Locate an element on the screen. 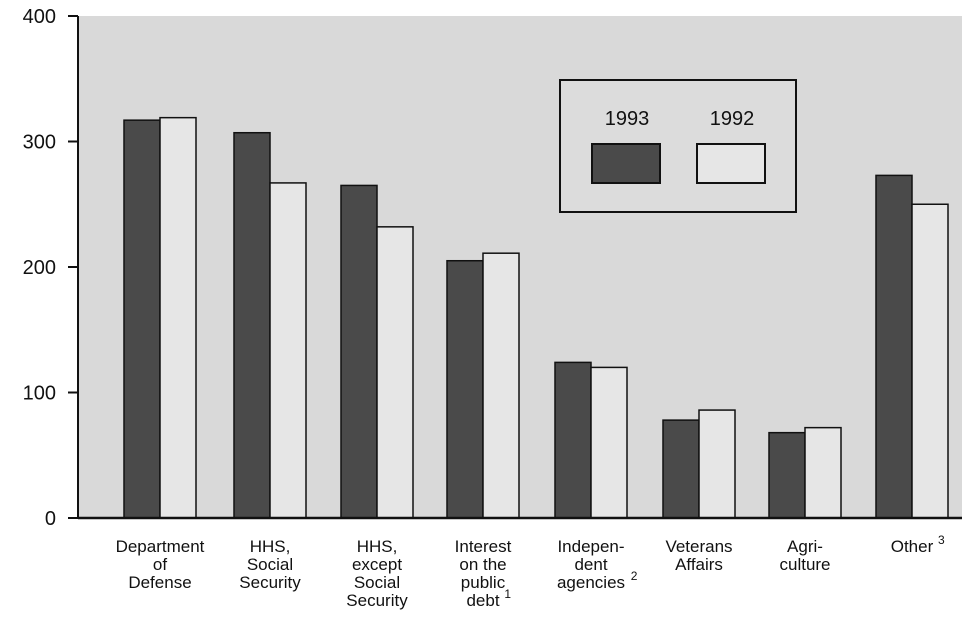  y-tick-label: 200 is located at coordinates (39, 268).